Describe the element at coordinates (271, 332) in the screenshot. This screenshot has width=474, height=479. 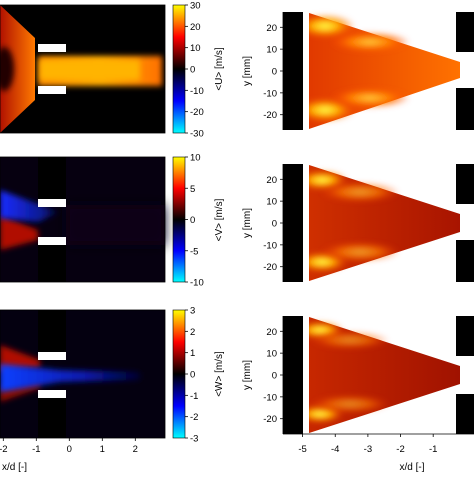
I see `right-bottom-ytick-label: 20` at that location.